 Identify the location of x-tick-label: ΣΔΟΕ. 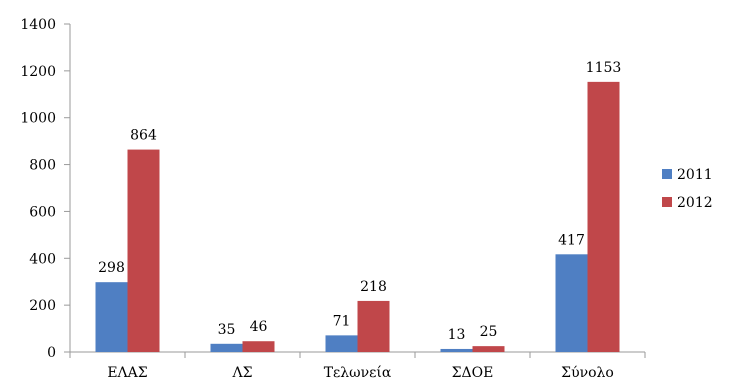
(473, 373).